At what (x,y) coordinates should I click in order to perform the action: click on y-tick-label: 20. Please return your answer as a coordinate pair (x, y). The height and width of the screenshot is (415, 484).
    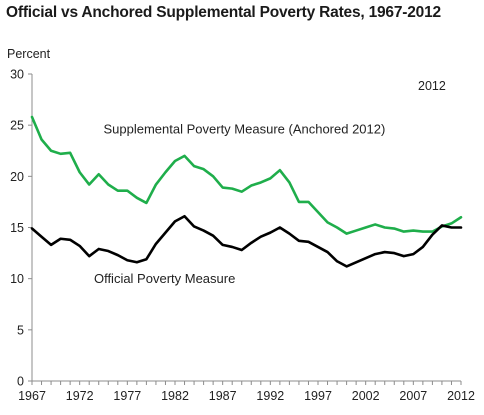
    Looking at the image, I should click on (17, 177).